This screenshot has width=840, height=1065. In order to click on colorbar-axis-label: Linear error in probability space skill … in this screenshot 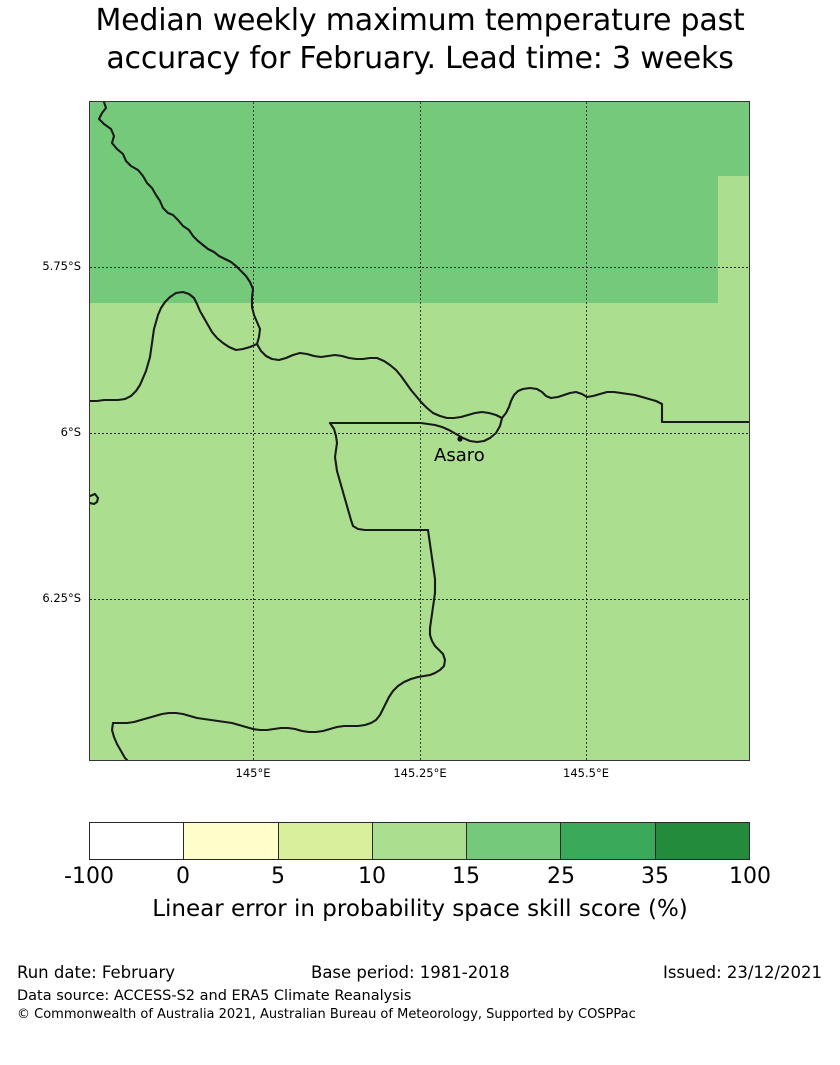, I will do `click(420, 909)`.